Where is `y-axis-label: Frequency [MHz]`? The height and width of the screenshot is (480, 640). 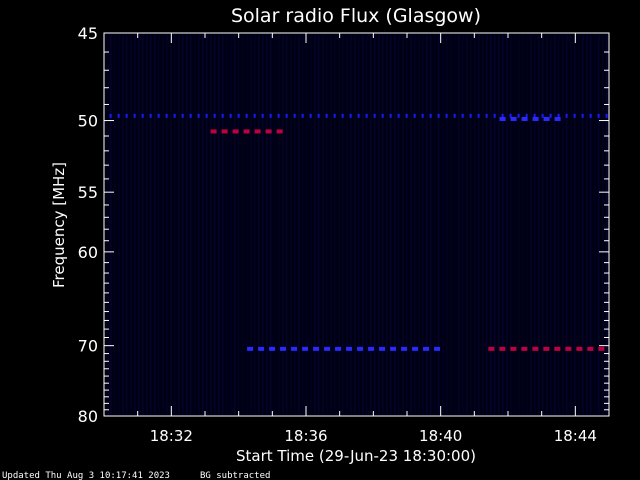 y-axis-label: Frequency [MHz] is located at coordinates (59, 225).